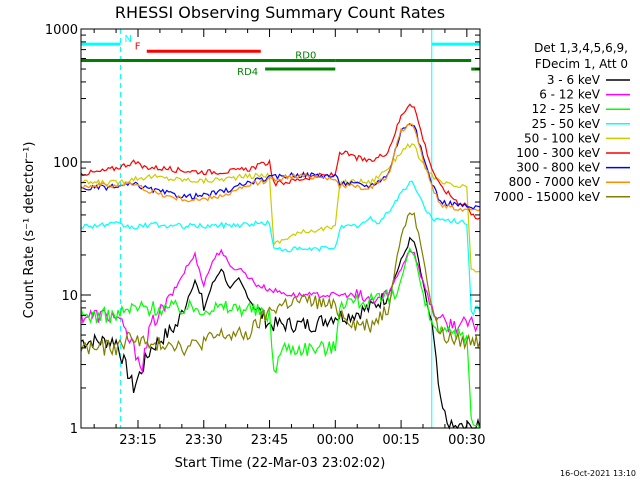 The image size is (640, 480). What do you see at coordinates (69, 296) in the screenshot?
I see `y-tick-label-1: 10` at bounding box center [69, 296].